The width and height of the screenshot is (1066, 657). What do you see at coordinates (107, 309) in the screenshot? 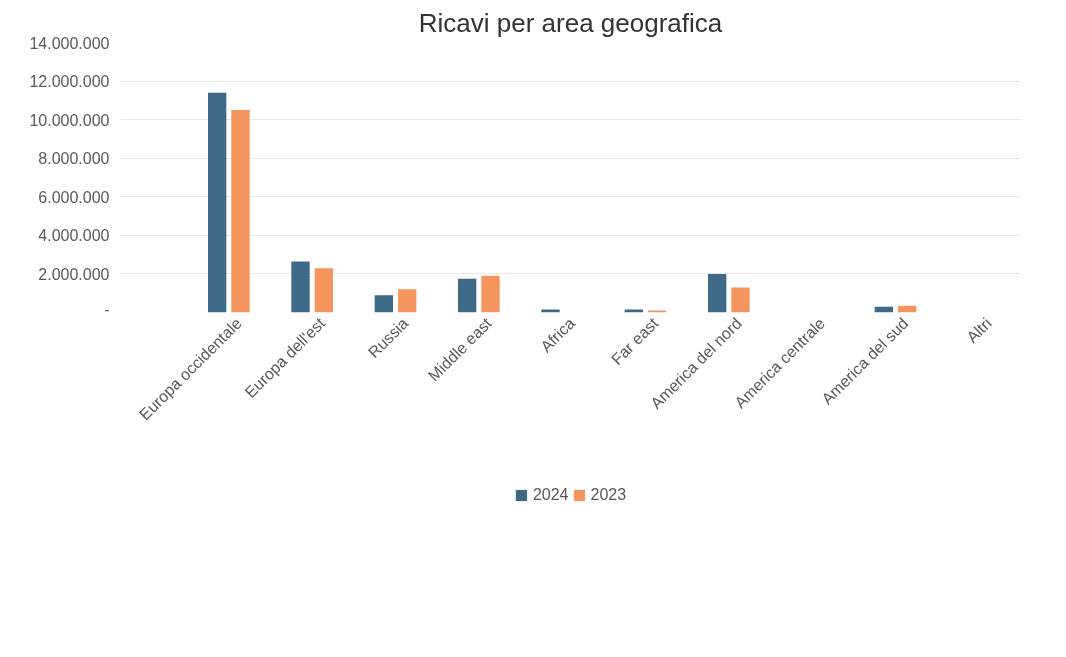
I see `y-tick-label: -` at bounding box center [107, 309].